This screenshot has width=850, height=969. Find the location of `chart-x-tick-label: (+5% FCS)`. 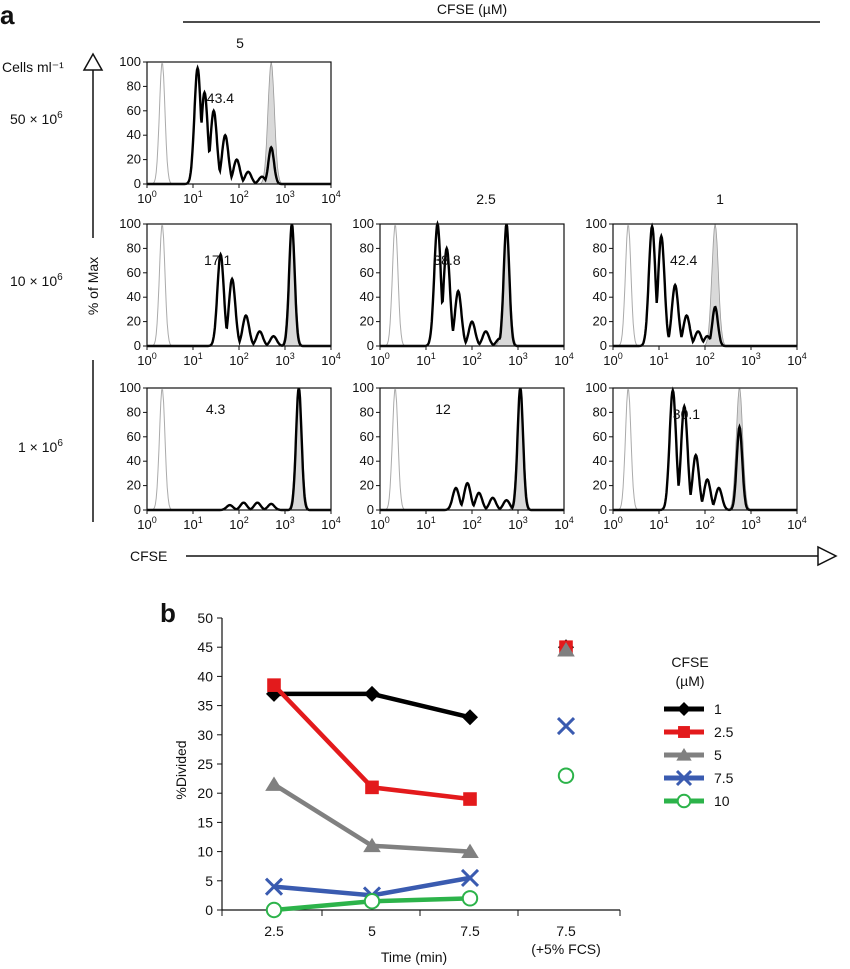

chart-x-tick-label: (+5% FCS) is located at coordinates (566, 949).